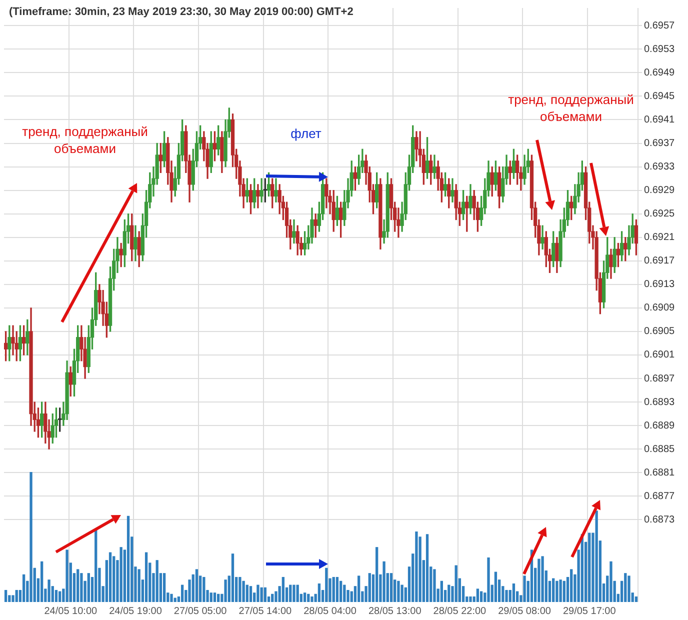 This screenshot has width=688, height=620. Describe the element at coordinates (660, 308) in the screenshot. I see `y-tick-label: 0.6909` at that location.